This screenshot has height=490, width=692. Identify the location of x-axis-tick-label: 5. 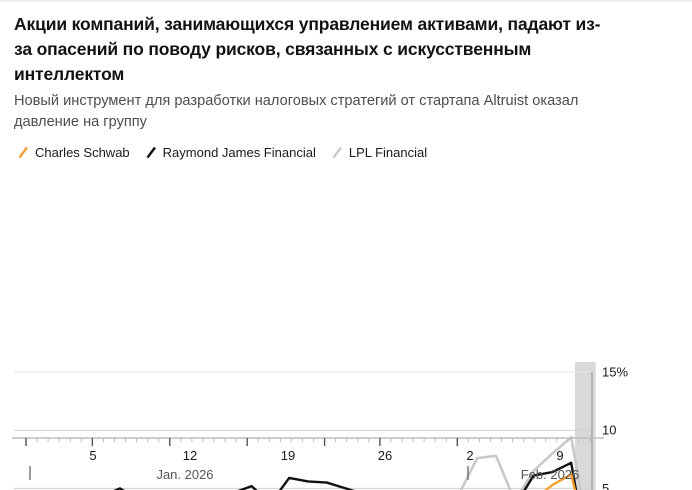
(92, 455).